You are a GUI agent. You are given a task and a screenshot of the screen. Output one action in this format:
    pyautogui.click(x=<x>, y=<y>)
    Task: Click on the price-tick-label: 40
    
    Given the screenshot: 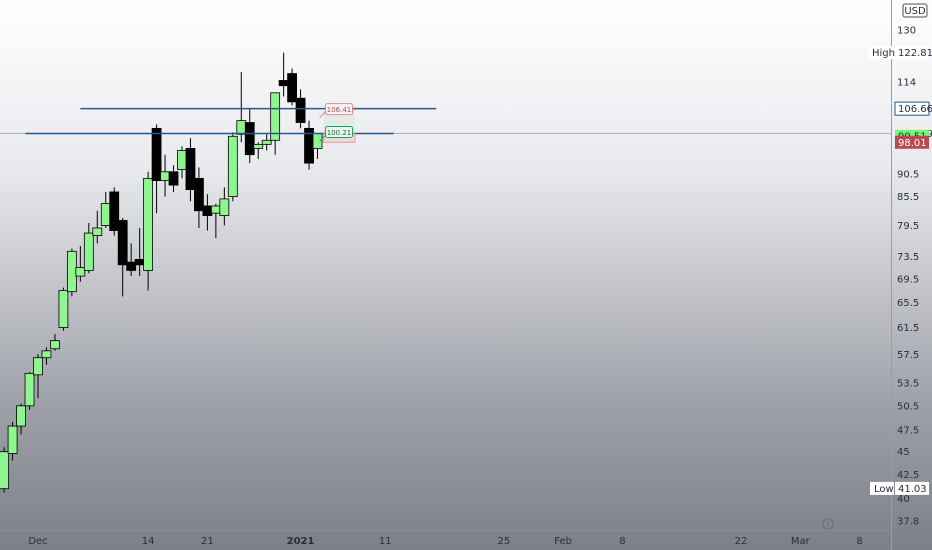 What is the action you would take?
    pyautogui.click(x=903, y=499)
    